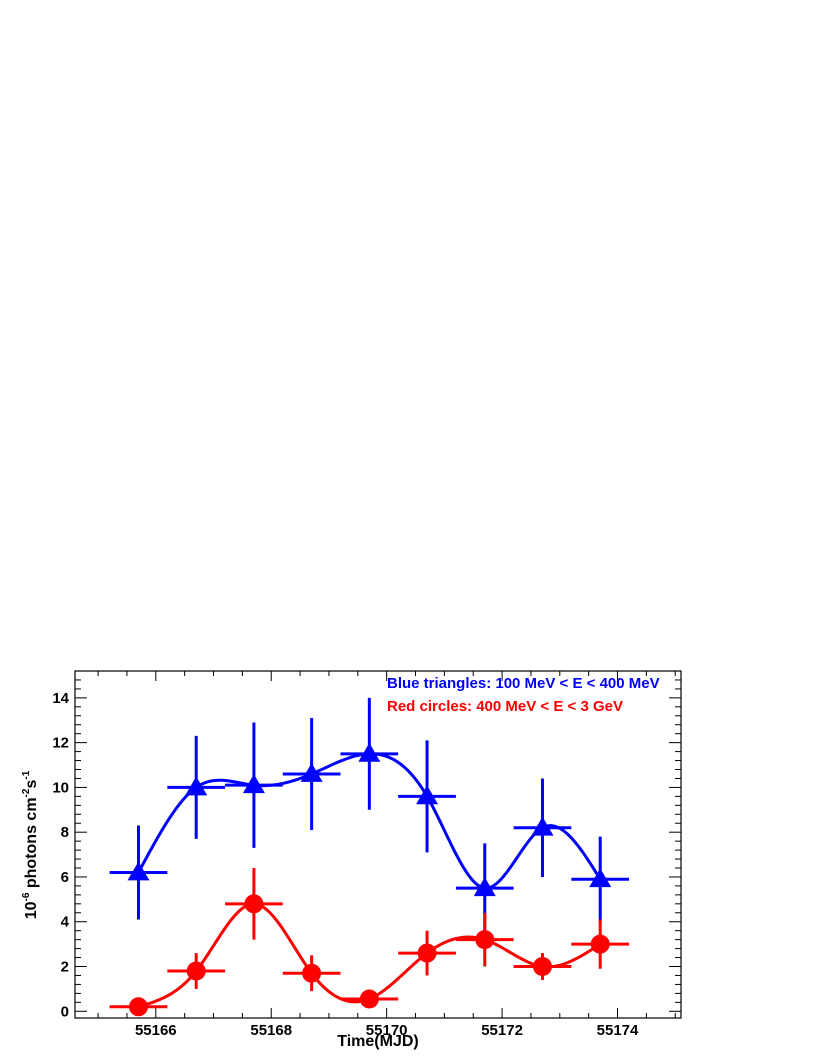 The image size is (817, 1058). Describe the element at coordinates (65, 832) in the screenshot. I see `y-tick-label: 8` at that location.